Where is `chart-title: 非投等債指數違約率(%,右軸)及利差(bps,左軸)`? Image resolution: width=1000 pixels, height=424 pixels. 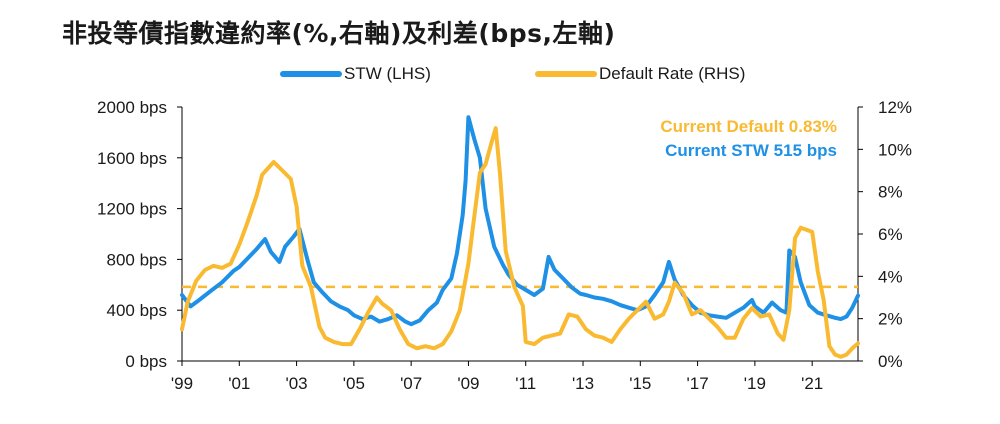
chart-title: 非投等債指數違約率(%,右軸)及利差(bps,左軸) is located at coordinates (339, 33).